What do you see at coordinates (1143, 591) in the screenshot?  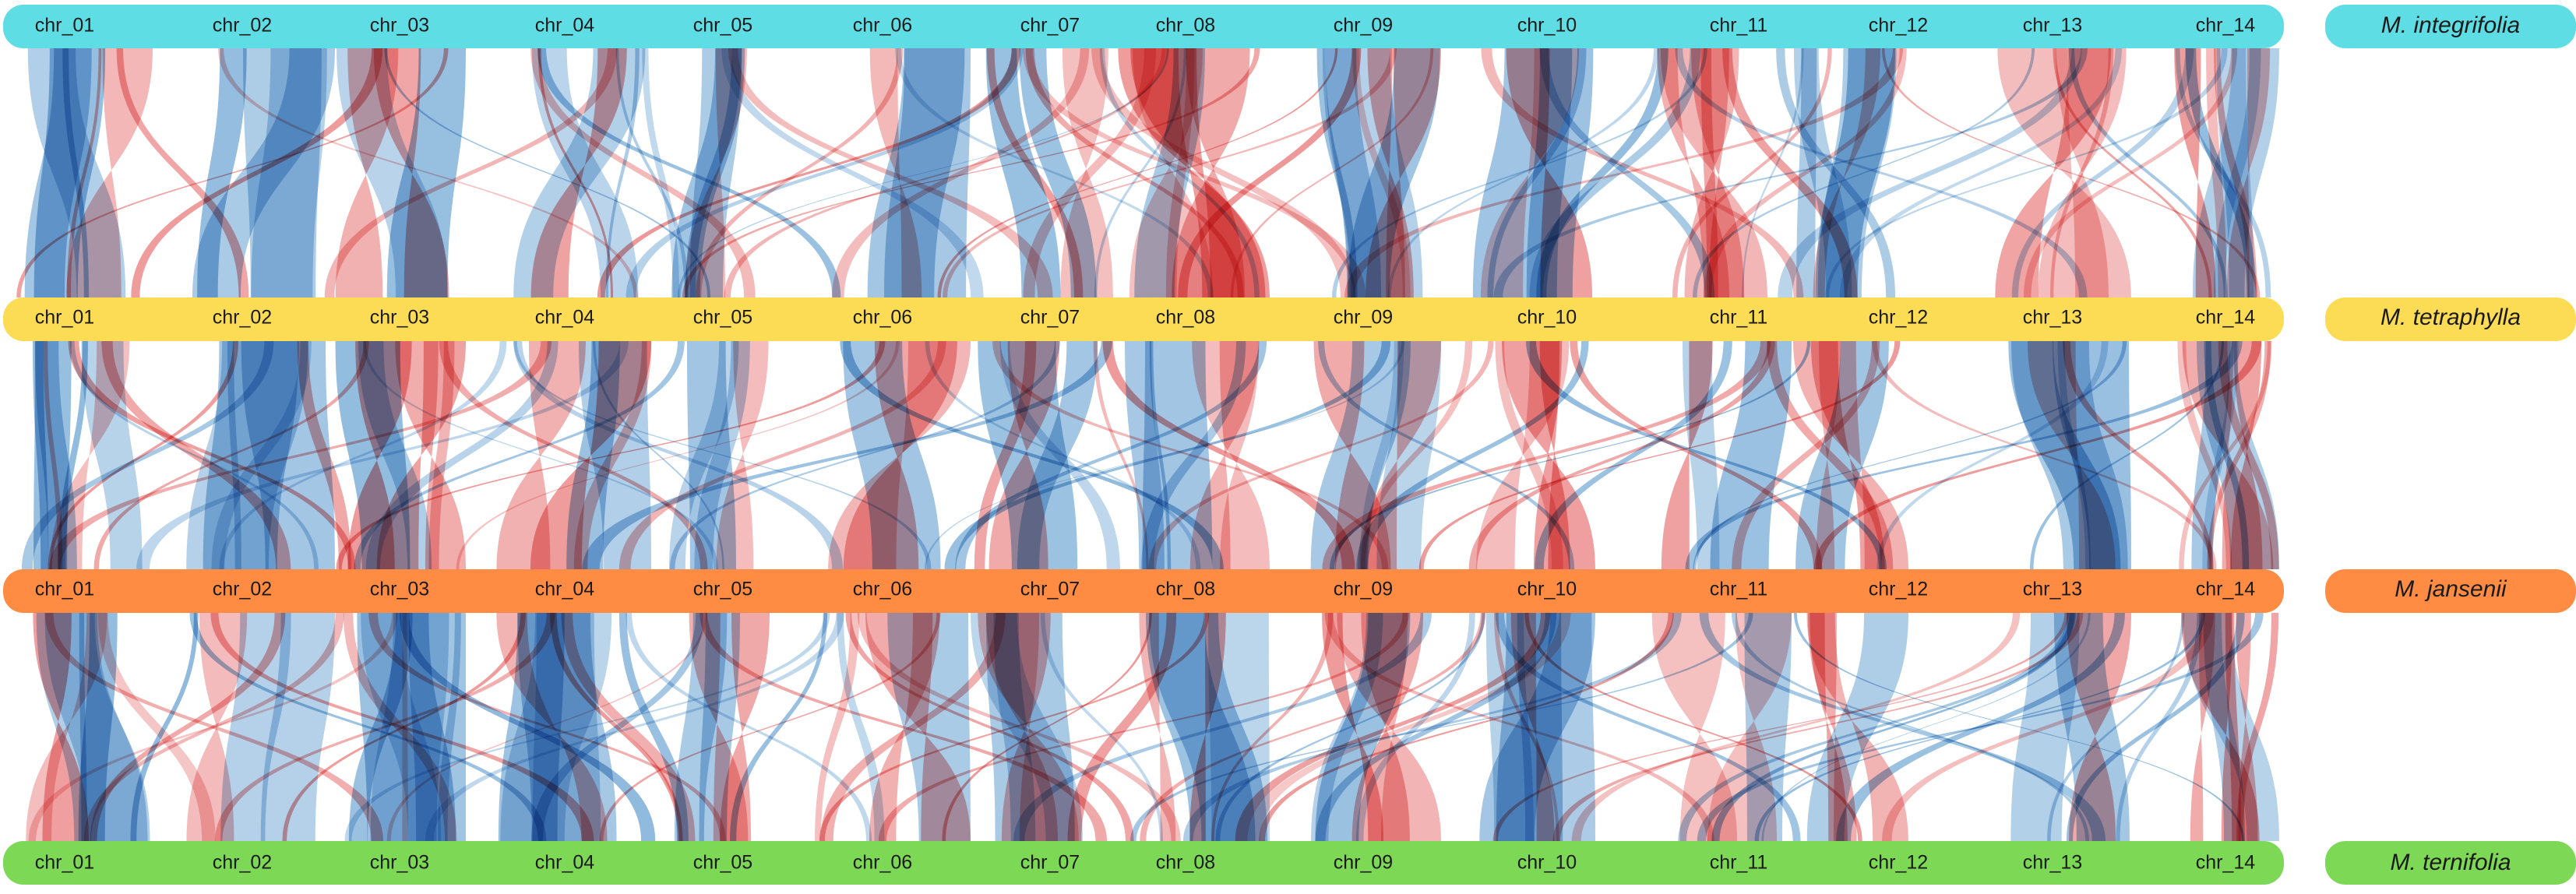 I see `chromosome-track-bar` at bounding box center [1143, 591].